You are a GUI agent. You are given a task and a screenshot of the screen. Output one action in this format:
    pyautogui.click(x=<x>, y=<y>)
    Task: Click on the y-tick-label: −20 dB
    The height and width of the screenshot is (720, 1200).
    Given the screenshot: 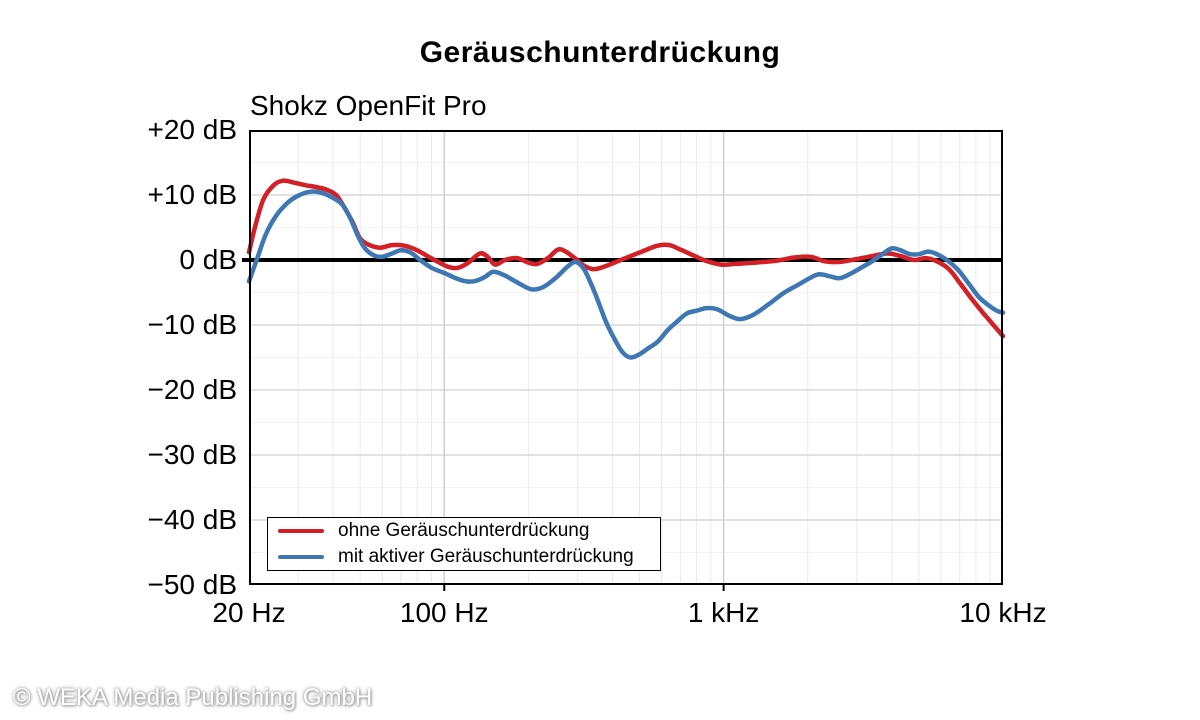 What is the action you would take?
    pyautogui.click(x=192, y=389)
    